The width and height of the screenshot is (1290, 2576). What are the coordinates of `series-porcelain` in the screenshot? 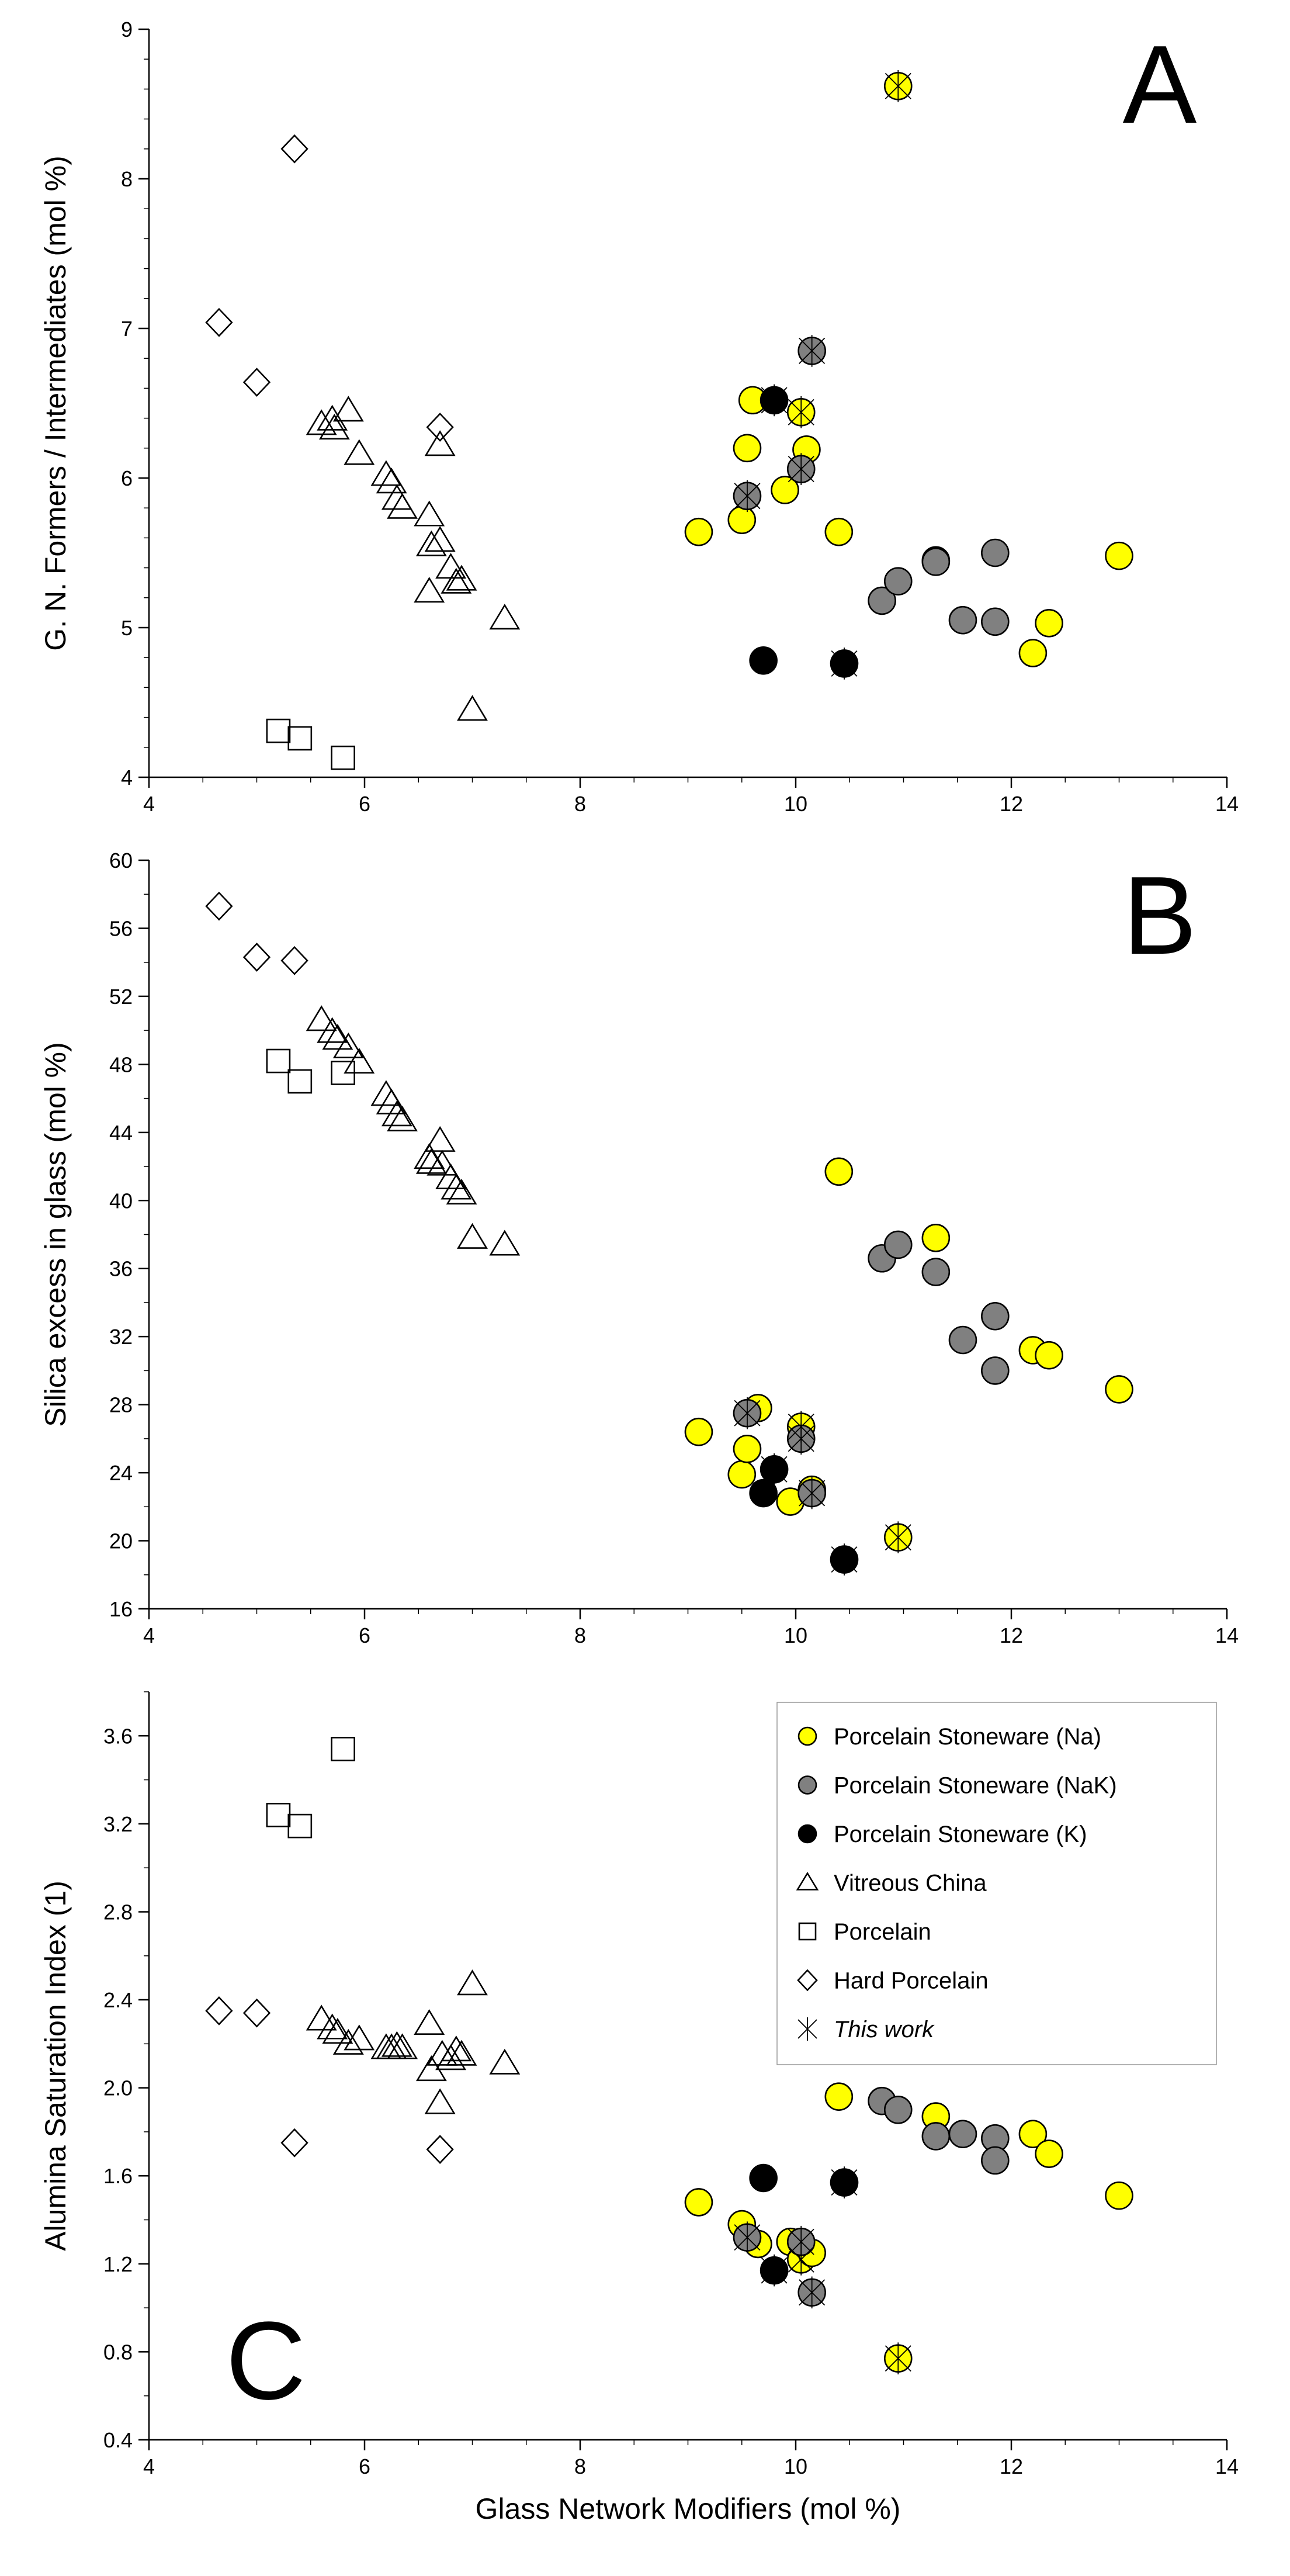 It's located at (310, 744).